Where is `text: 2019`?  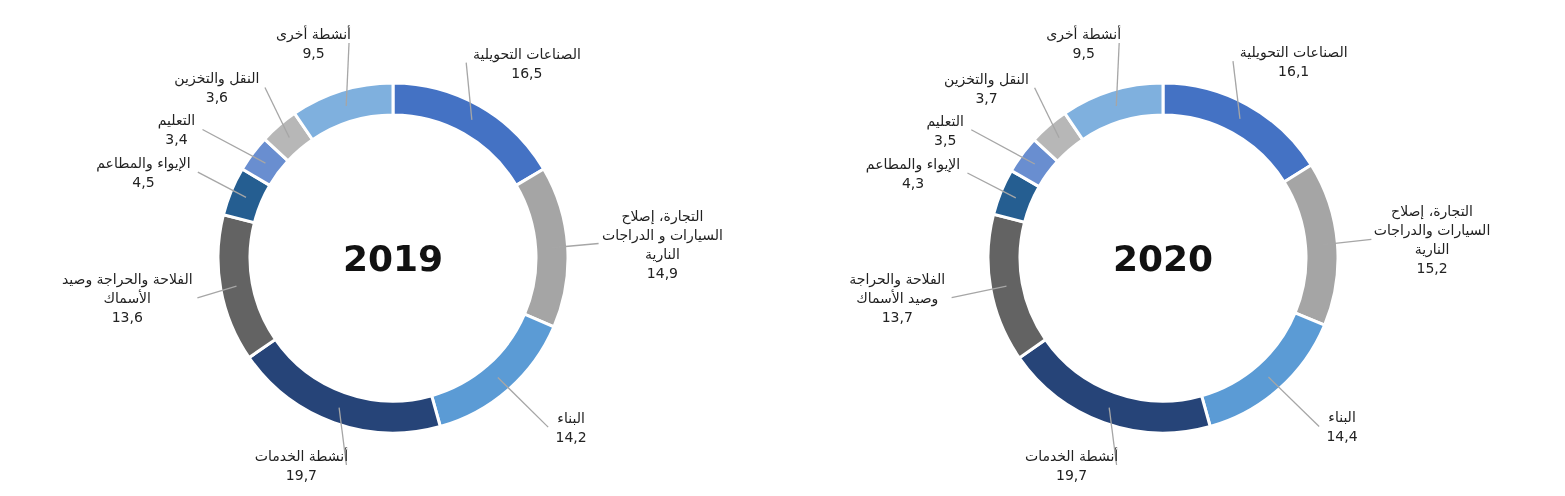 text: 2019 is located at coordinates (393, 258).